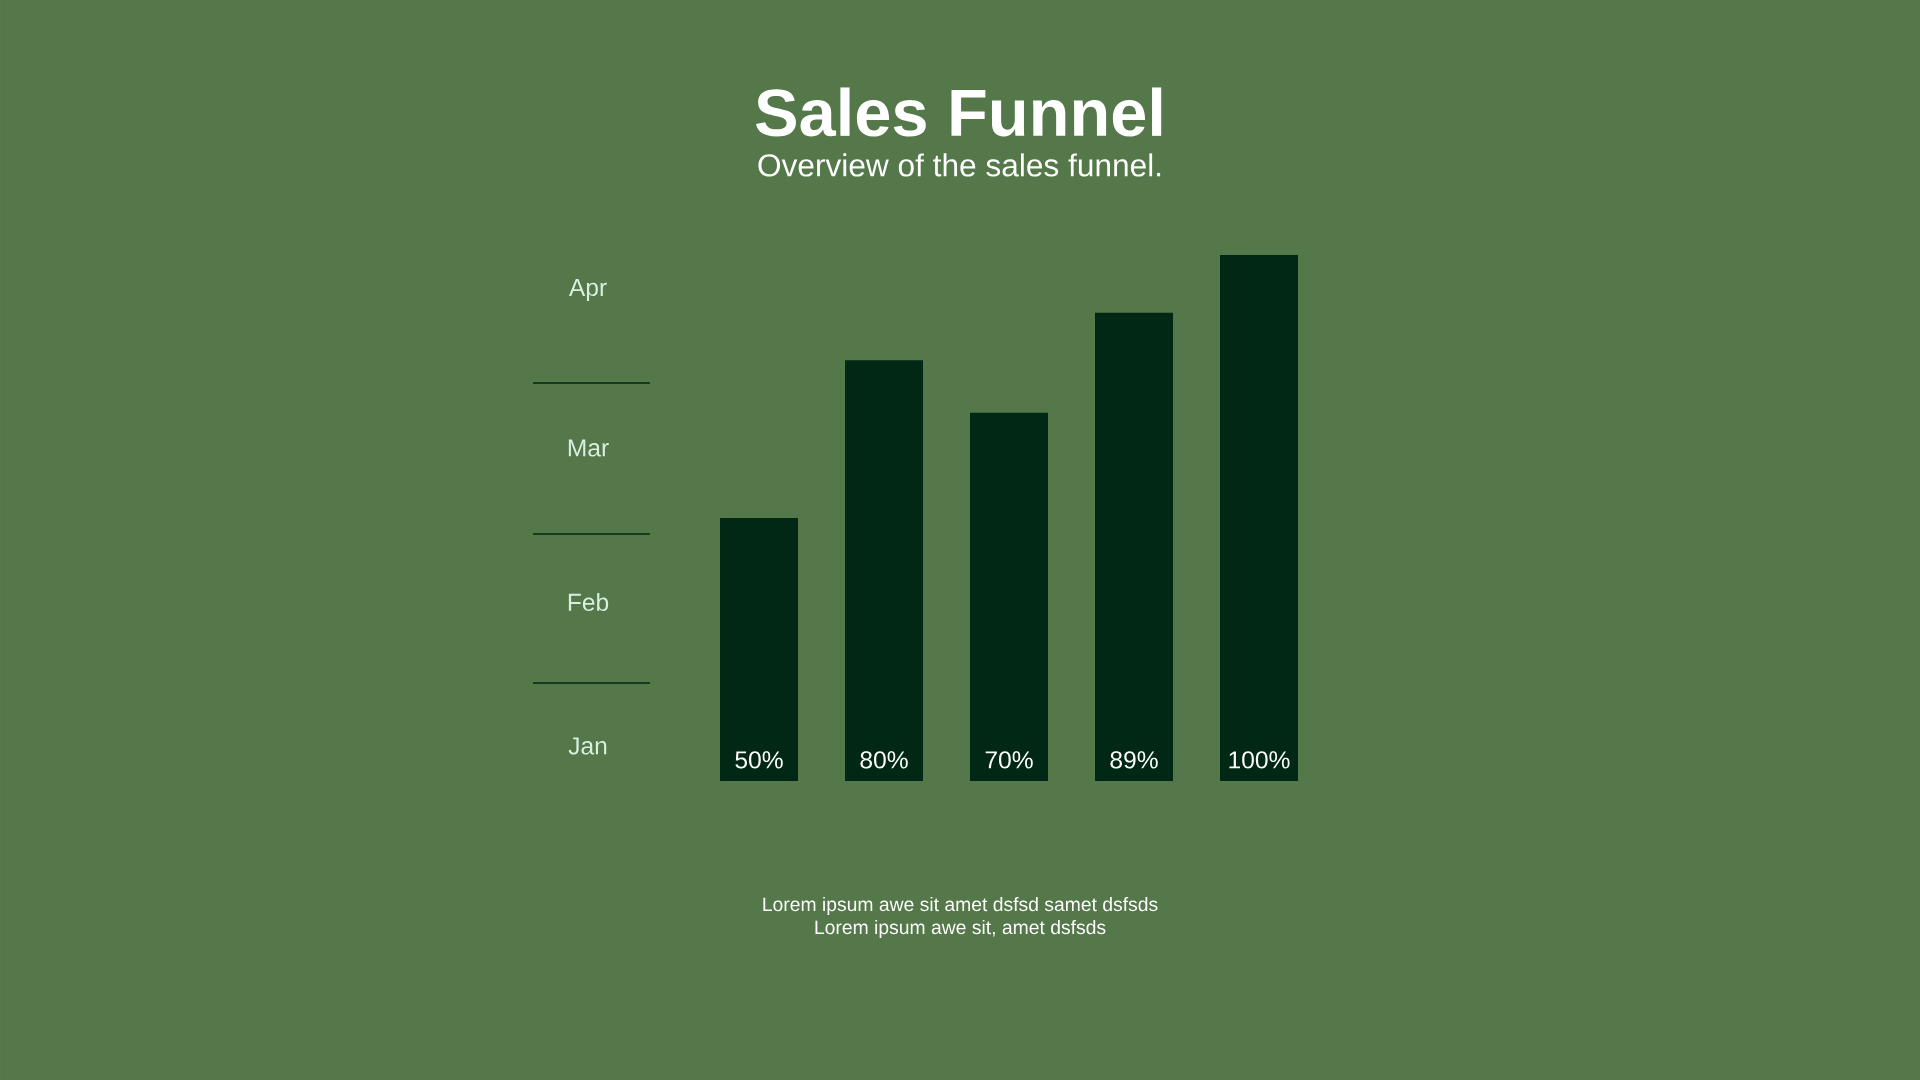  I want to click on text: Feb, so click(588, 601).